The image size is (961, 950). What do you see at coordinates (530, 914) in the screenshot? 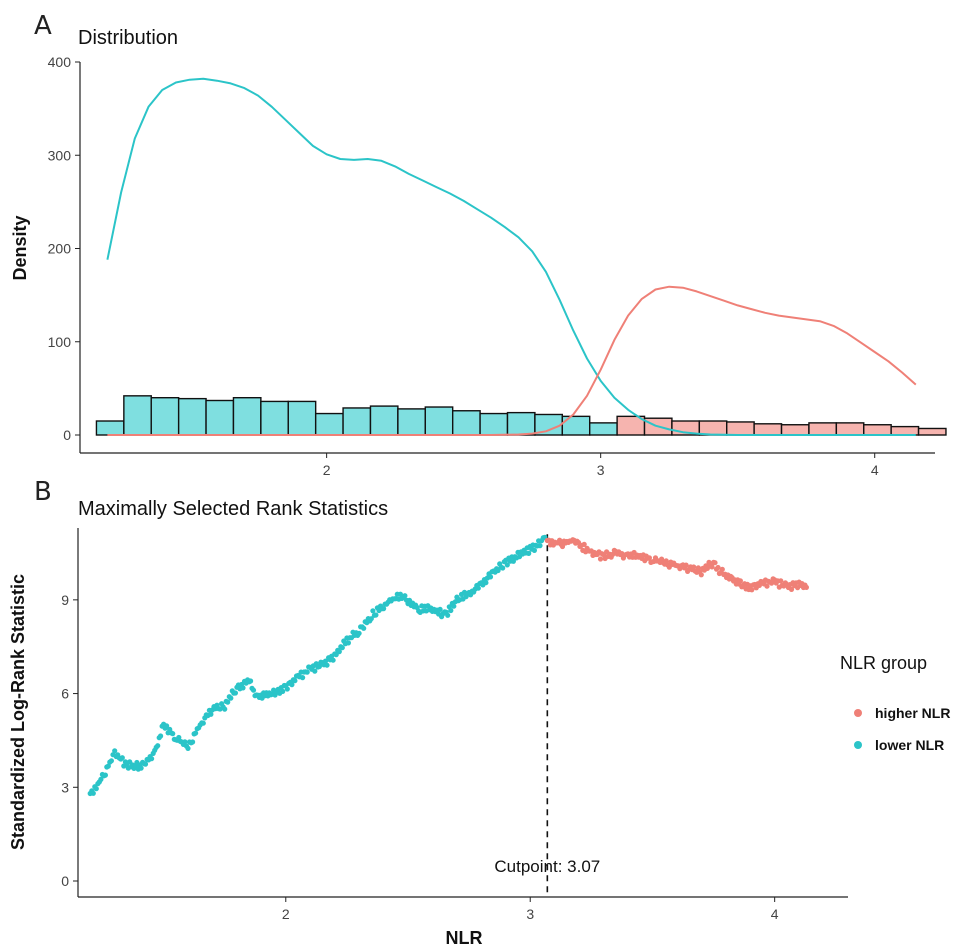
I see `panel-b-x-tick-label: 3` at bounding box center [530, 914].